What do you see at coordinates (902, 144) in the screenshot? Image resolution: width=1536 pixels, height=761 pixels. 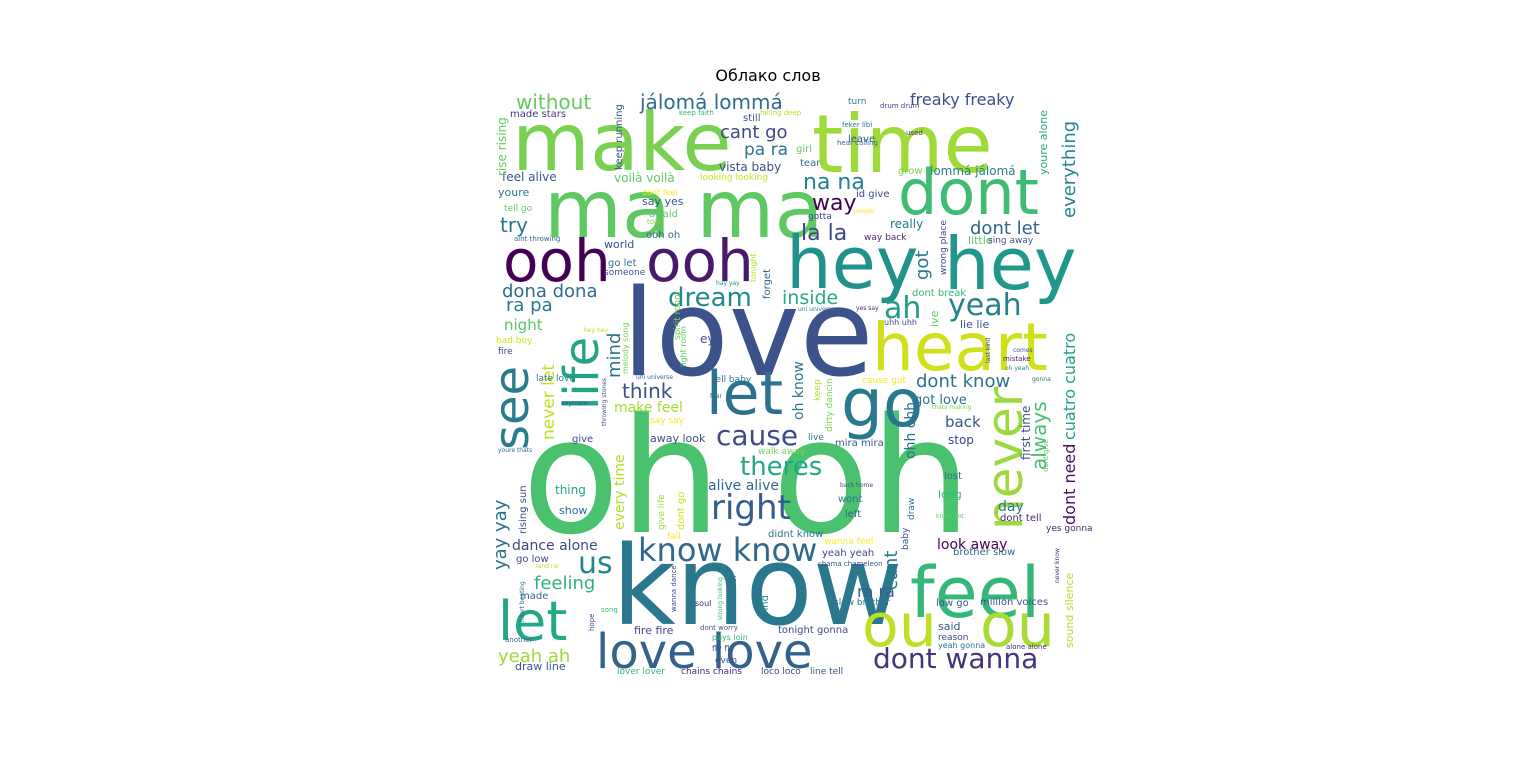 I see `cloud-word-time: time` at bounding box center [902, 144].